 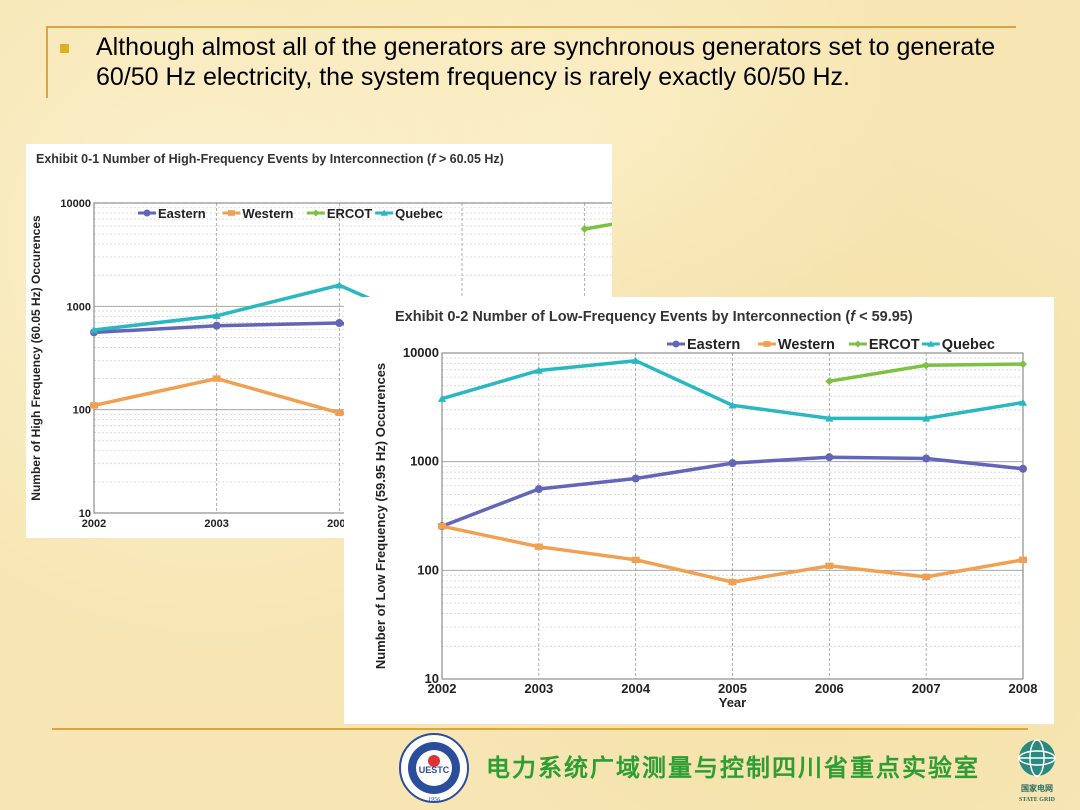 I want to click on chart2-y-tick-label: 100, so click(x=428, y=569).